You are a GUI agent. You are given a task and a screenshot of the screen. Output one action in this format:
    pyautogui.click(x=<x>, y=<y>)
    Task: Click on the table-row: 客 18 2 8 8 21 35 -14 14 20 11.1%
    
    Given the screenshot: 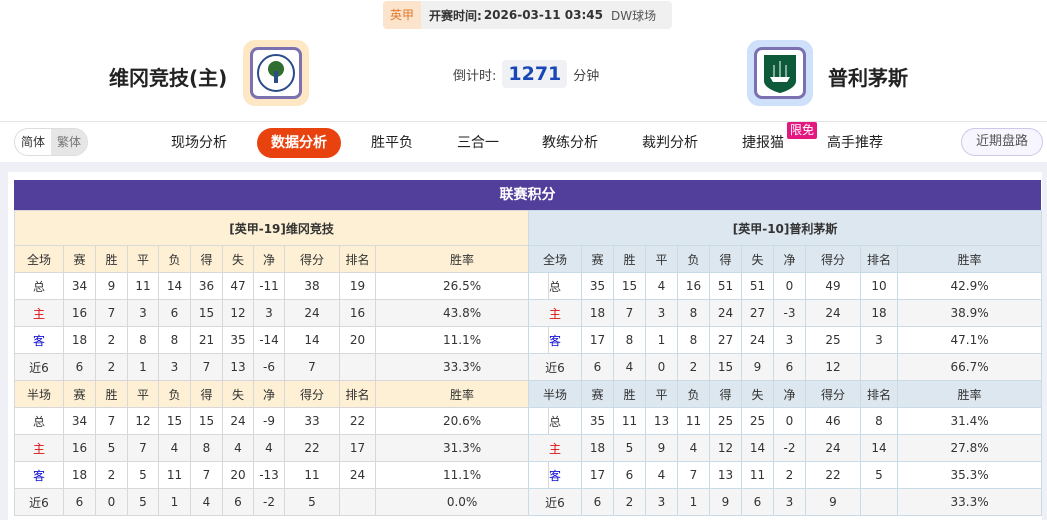 What is the action you would take?
    pyautogui.click(x=282, y=340)
    